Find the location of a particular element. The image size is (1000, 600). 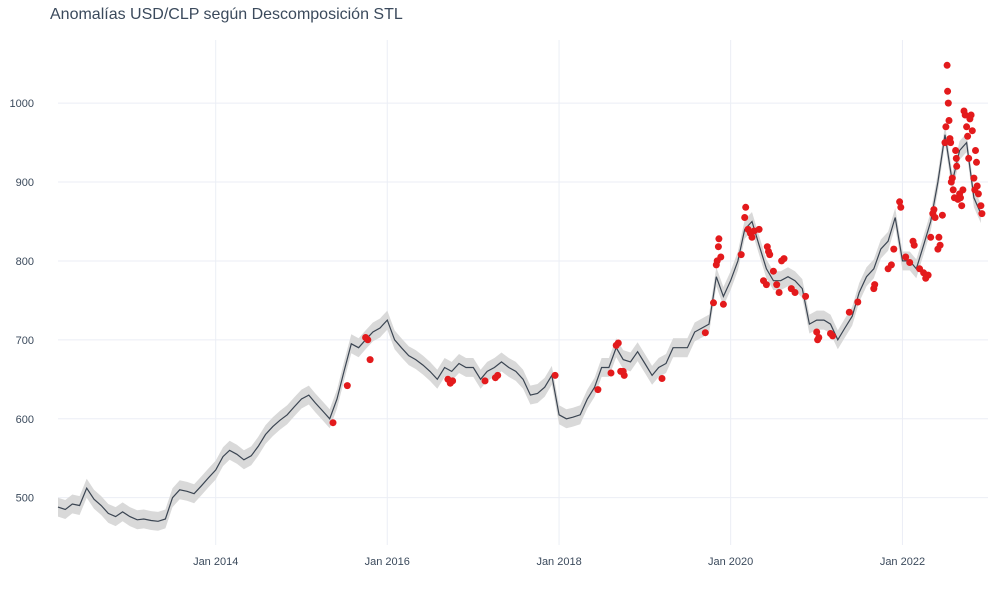

y-tick-label: 900 is located at coordinates (25, 183).